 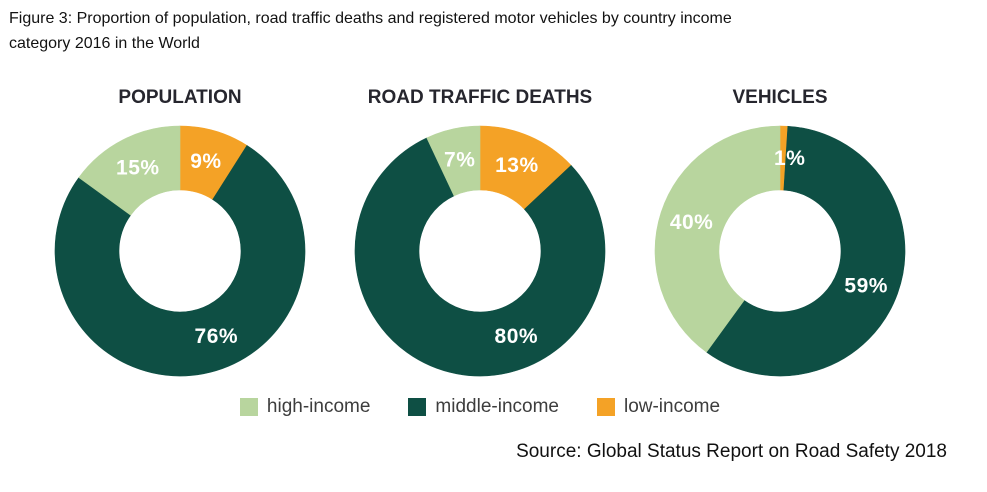 What do you see at coordinates (459, 160) in the screenshot?
I see `slice-label-high-income: 7%` at bounding box center [459, 160].